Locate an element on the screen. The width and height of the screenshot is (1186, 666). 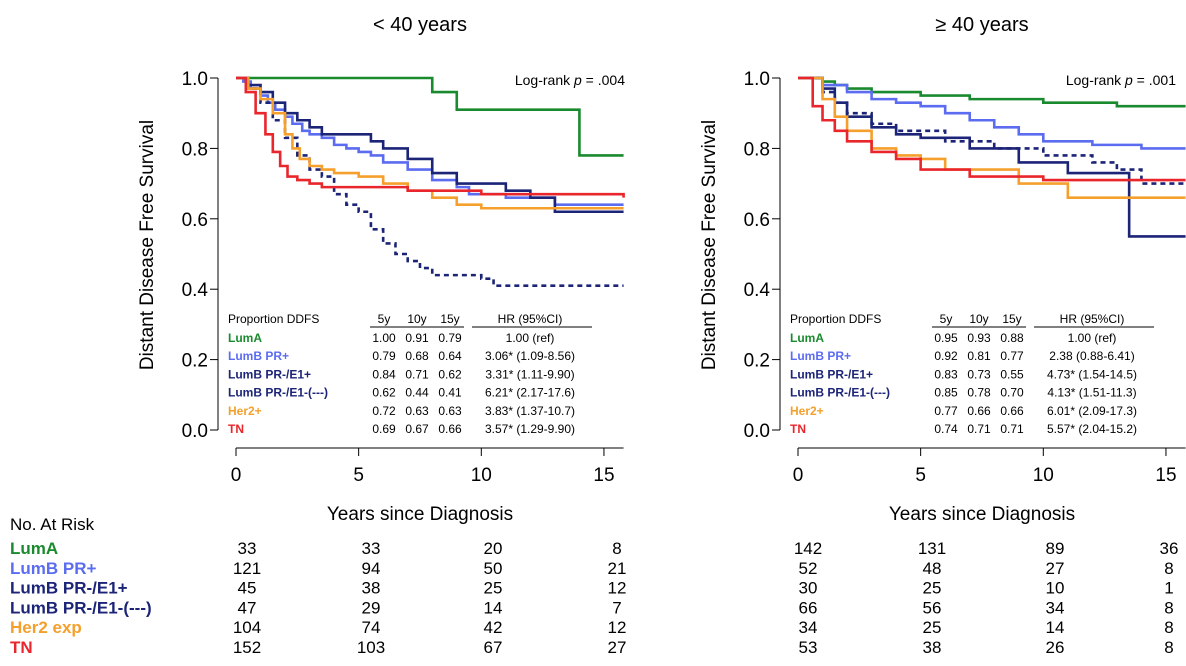
curves-right is located at coordinates (992, 157).